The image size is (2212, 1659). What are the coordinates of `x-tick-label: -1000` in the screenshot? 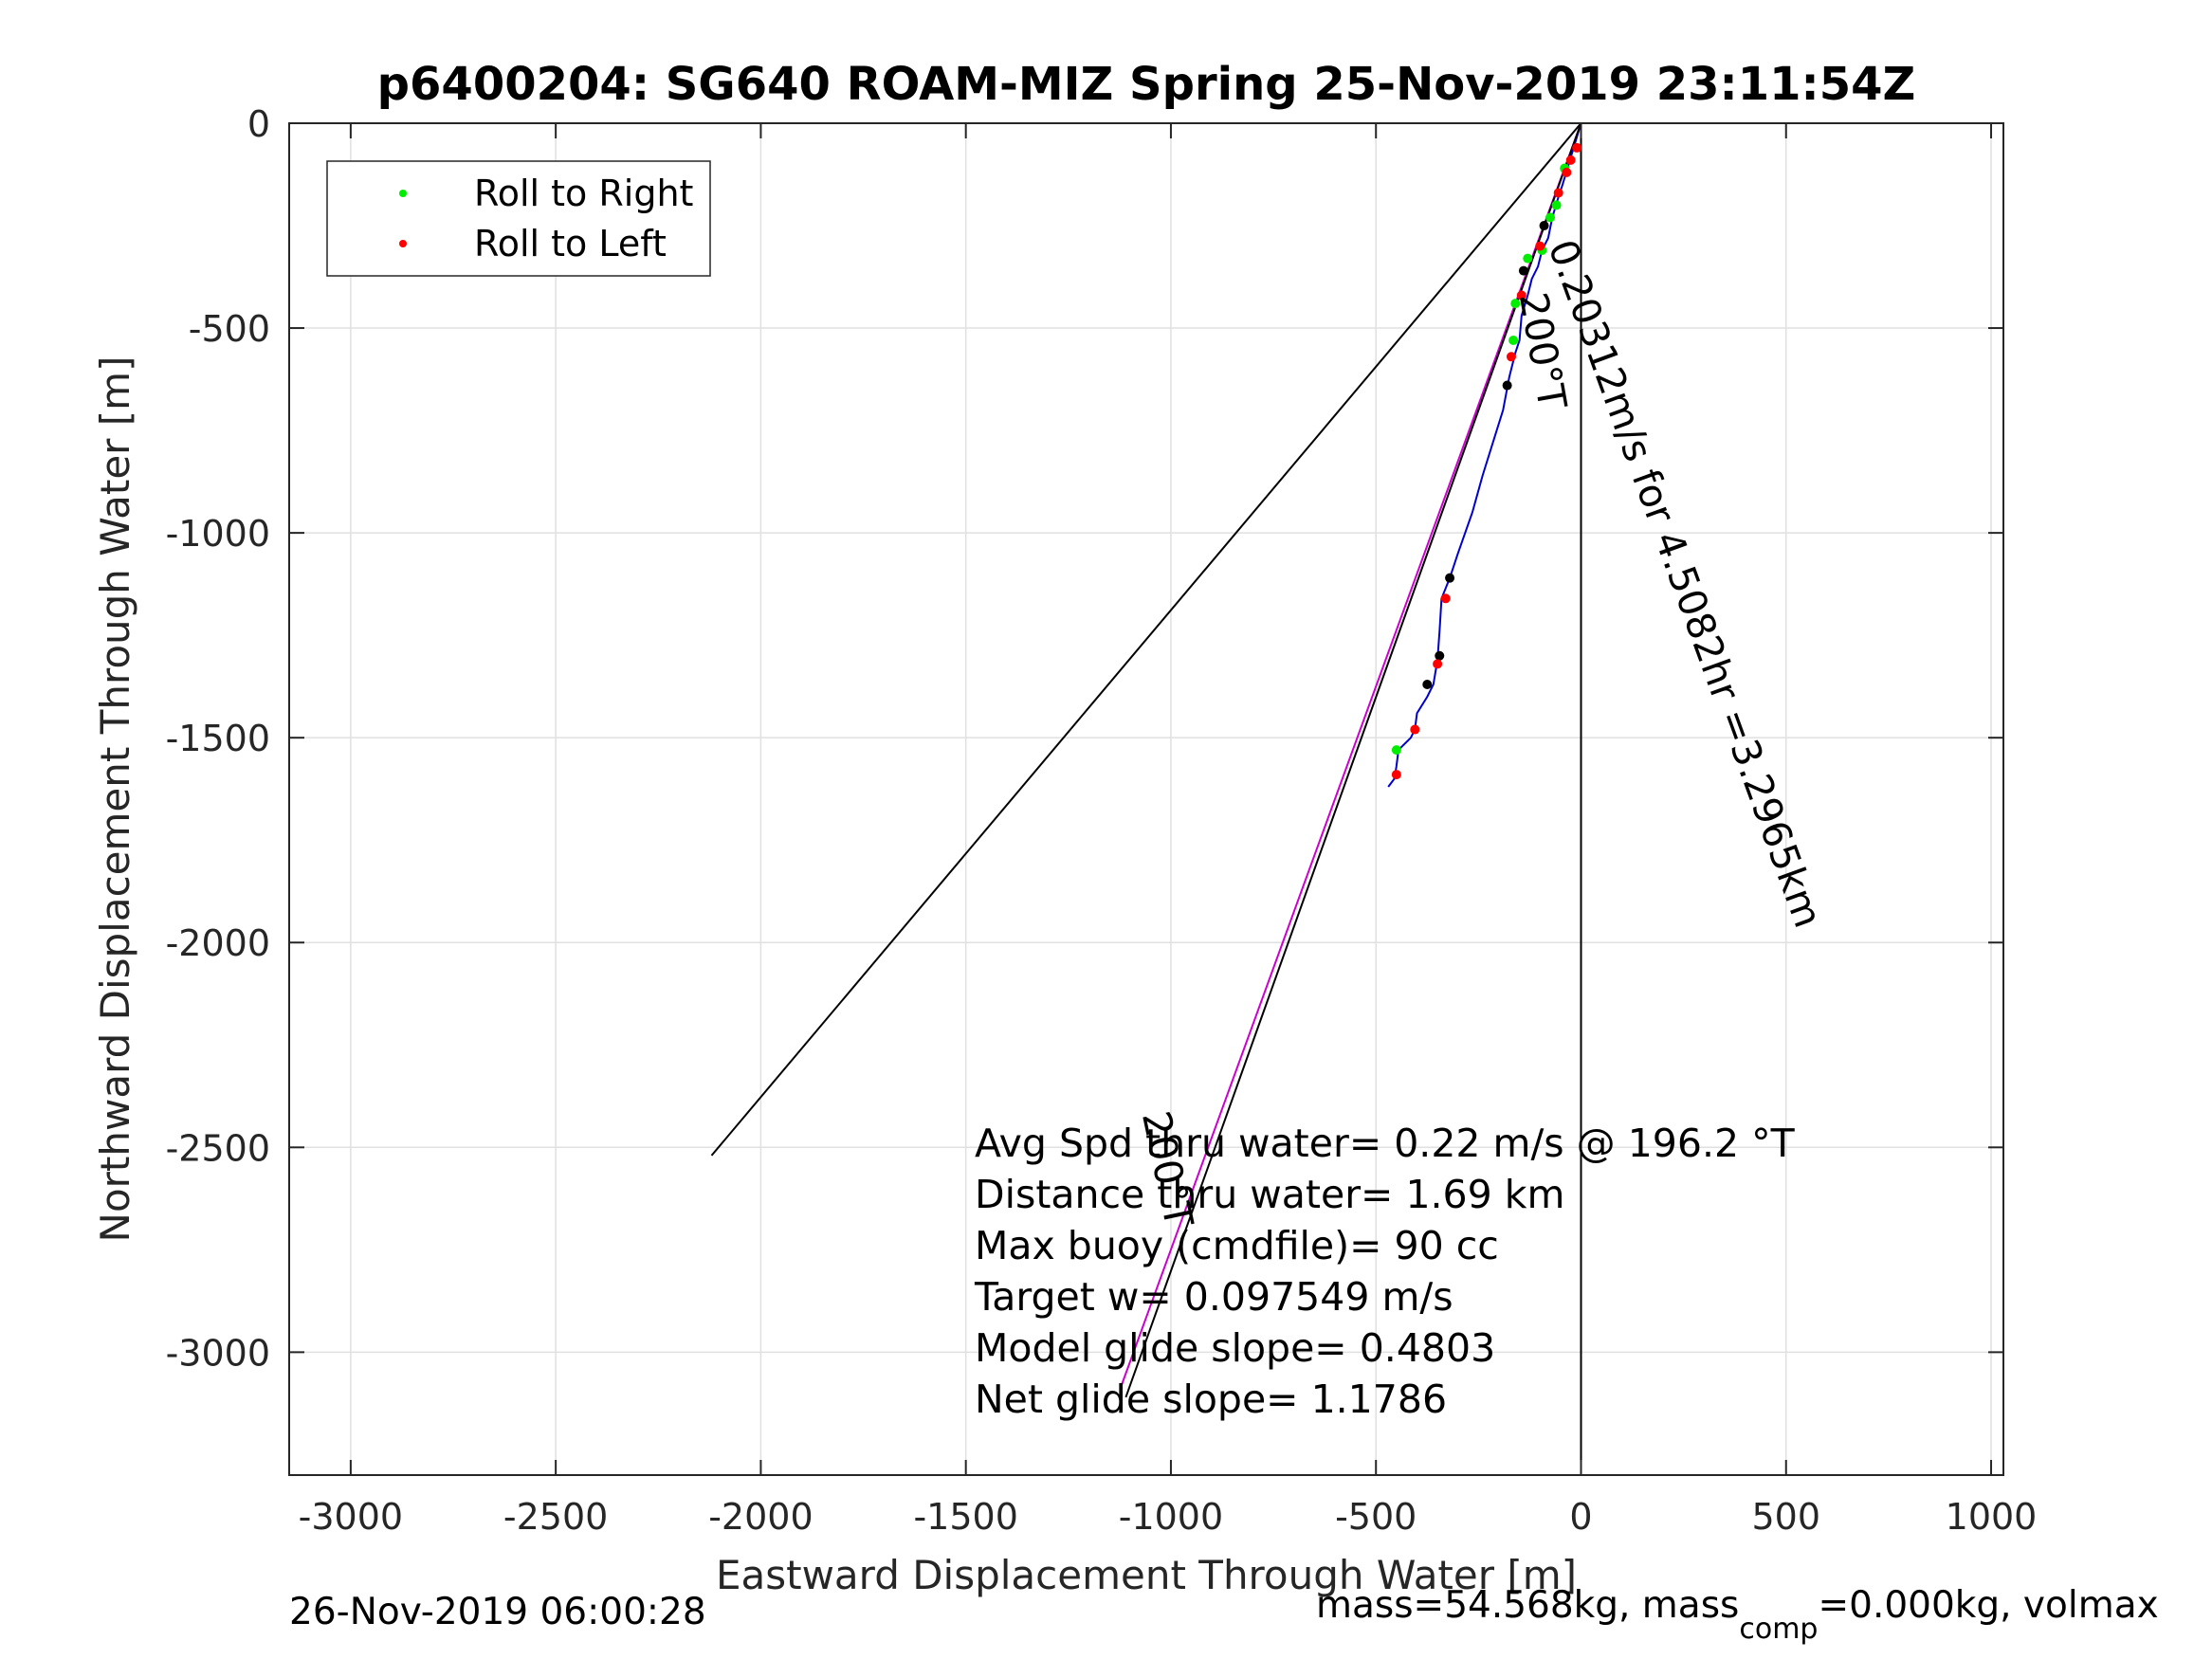 It's located at (1171, 1517).